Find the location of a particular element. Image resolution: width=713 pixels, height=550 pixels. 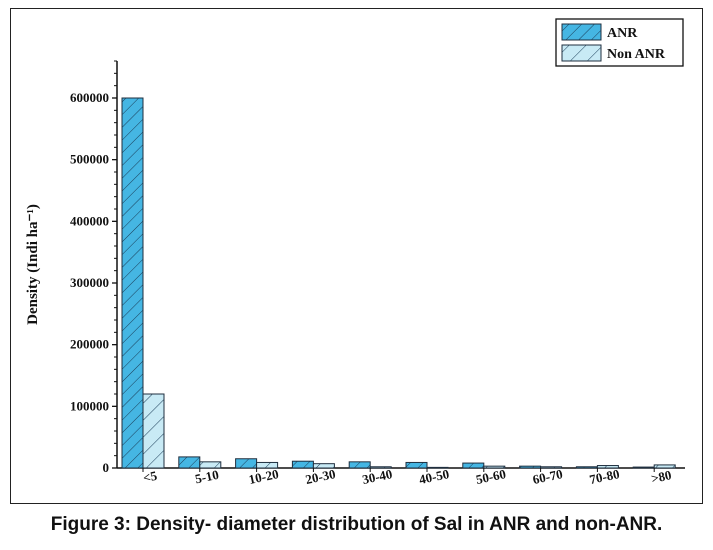

x-tick-label: 10-20 is located at coordinates (263, 476).